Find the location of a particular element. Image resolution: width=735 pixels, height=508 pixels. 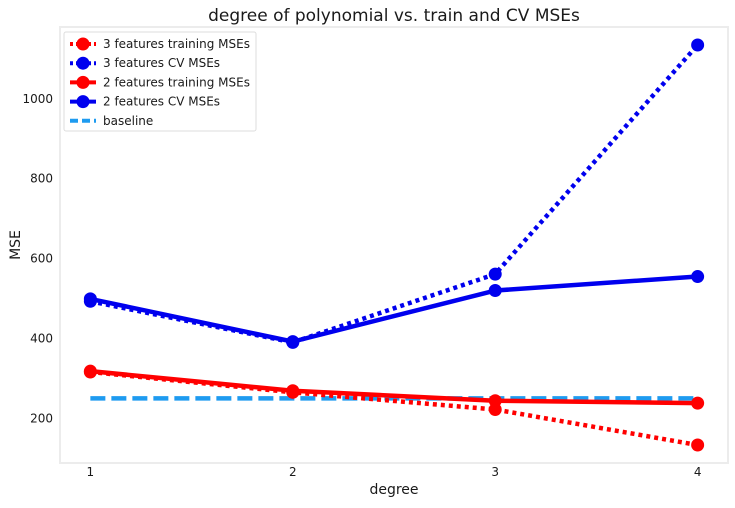

legend-item: 3 features training MSEs is located at coordinates (160, 44).